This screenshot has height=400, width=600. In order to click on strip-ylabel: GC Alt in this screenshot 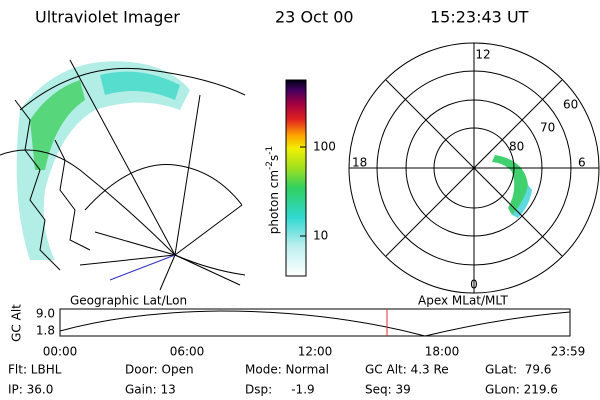, I will do `click(17, 323)`.